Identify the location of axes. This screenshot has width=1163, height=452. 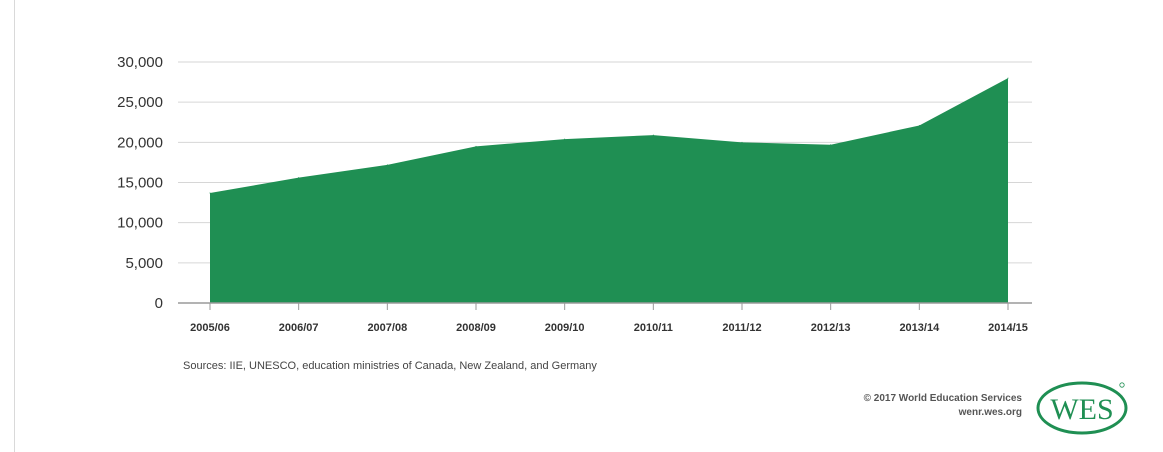
(605, 306).